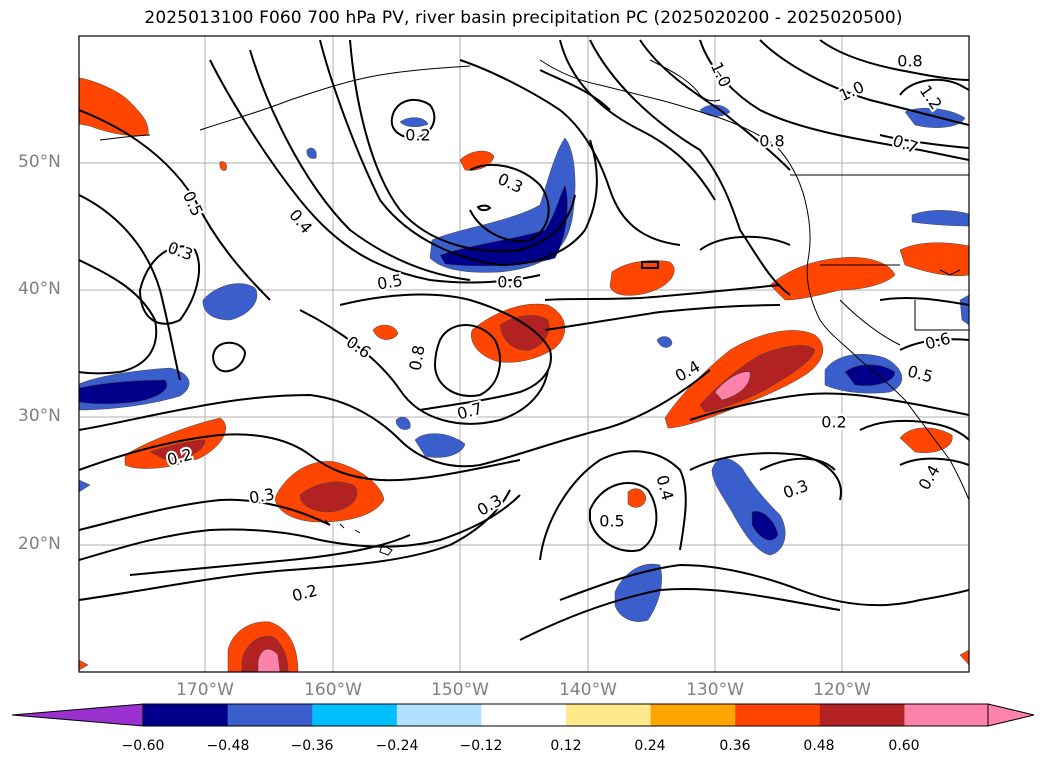 This screenshot has width=1047, height=765. I want to click on contour-label: 0.7, so click(905, 144).